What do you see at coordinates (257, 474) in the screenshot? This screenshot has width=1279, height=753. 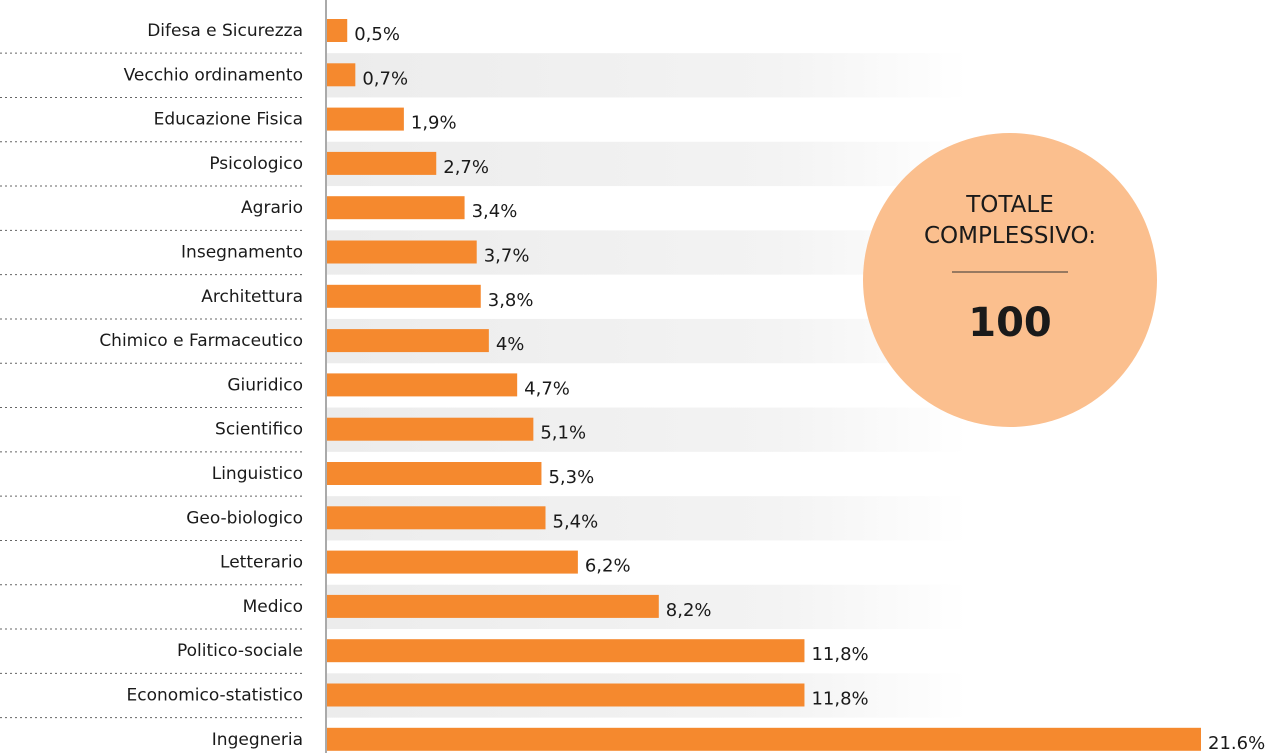 I see `category-label: Linguistico` at bounding box center [257, 474].